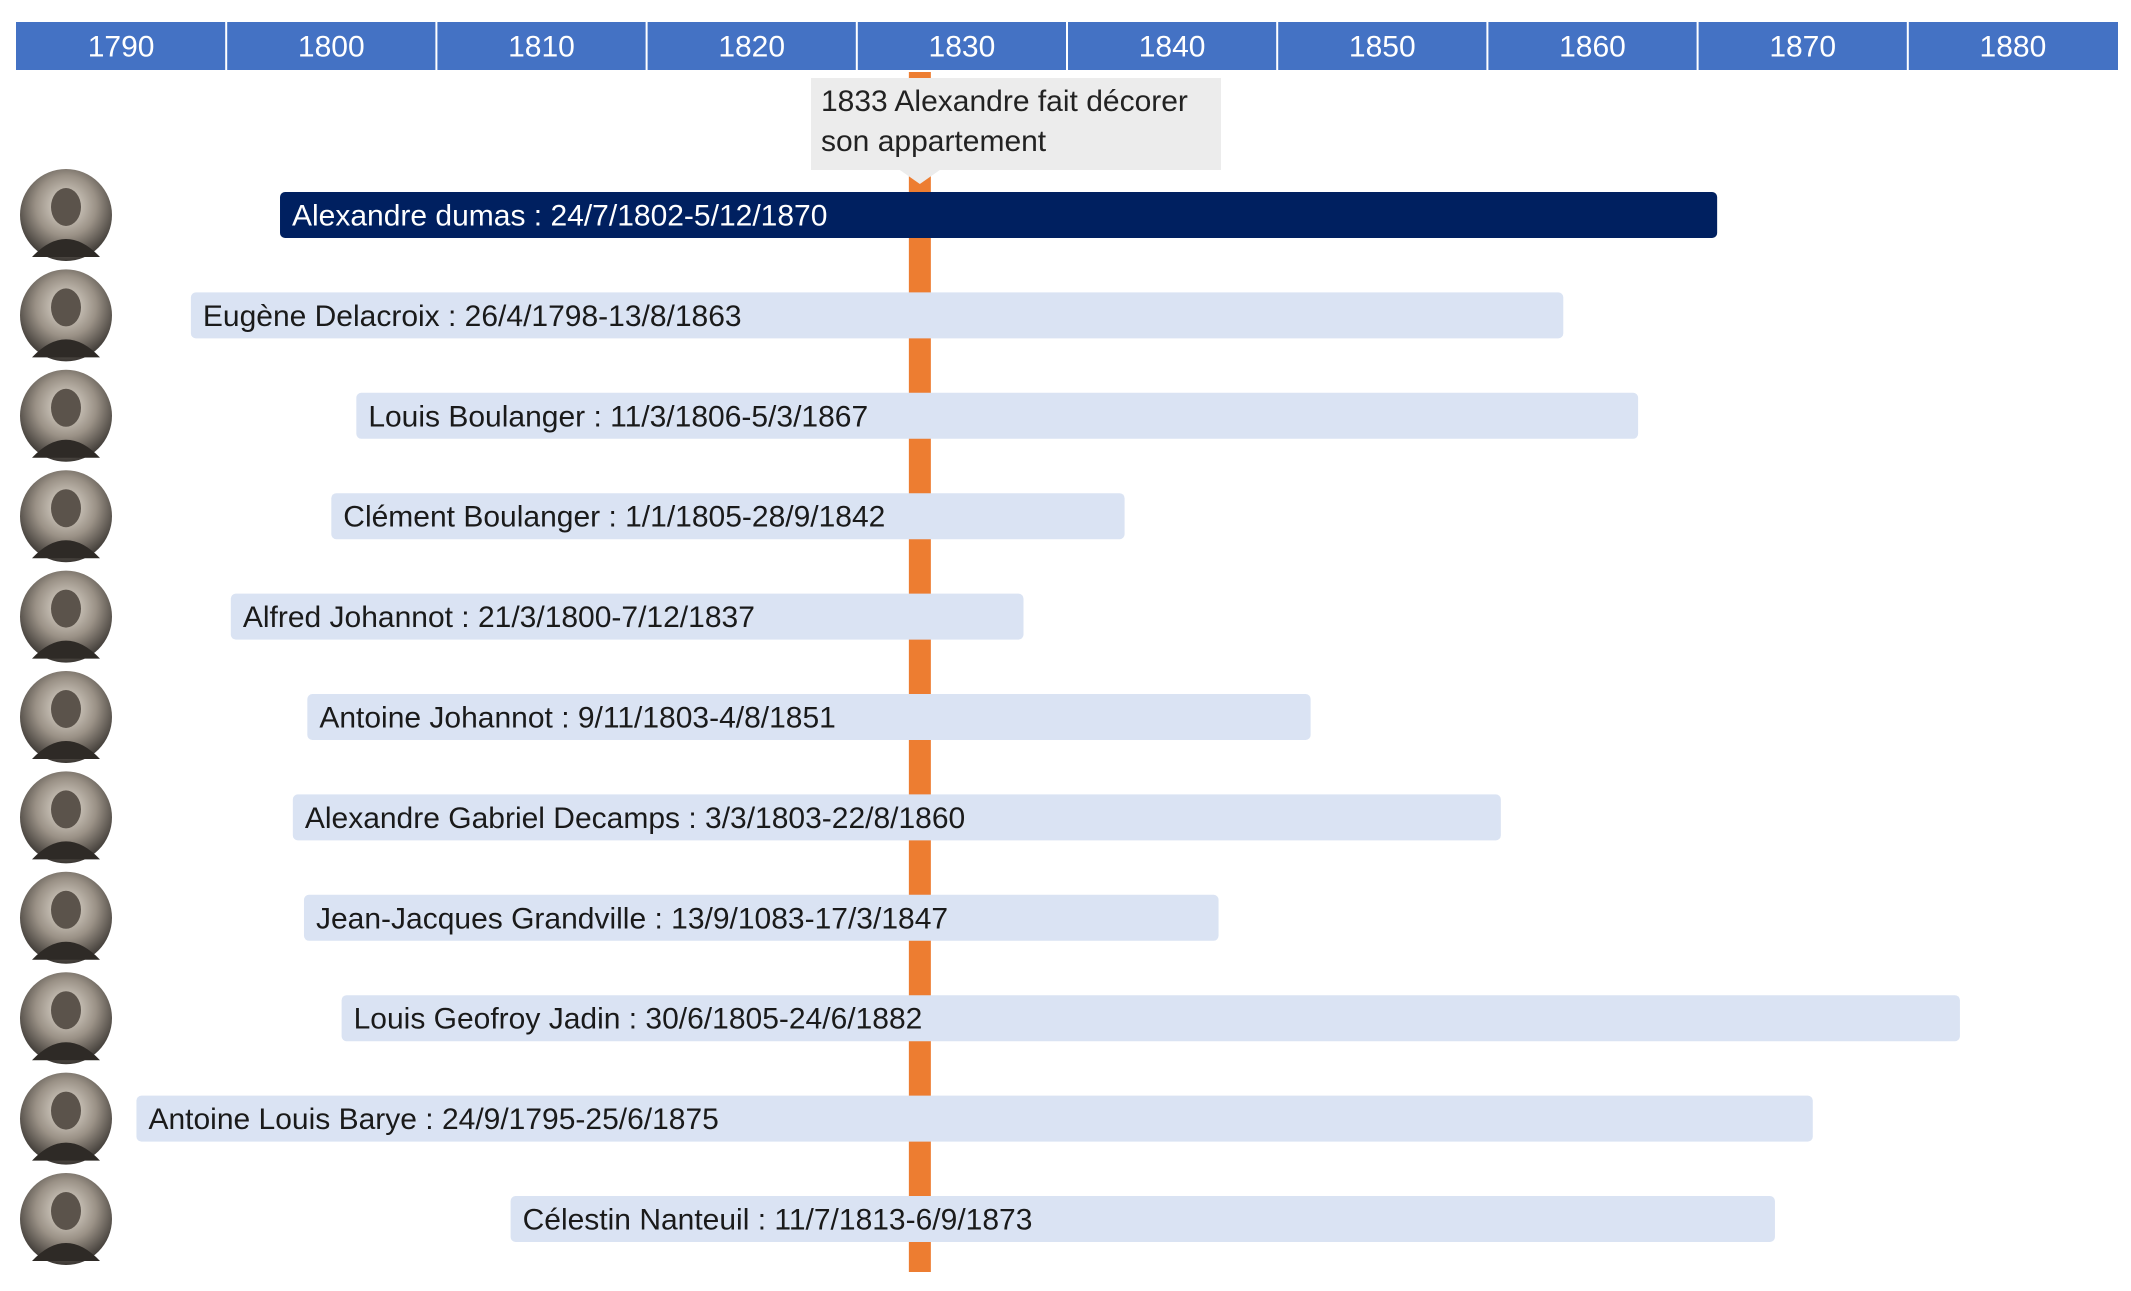 This screenshot has width=2131, height=1291. What do you see at coordinates (472, 316) in the screenshot?
I see `lifespan-label: Eugène Delacroix : 26/4/1798-13/8/1863` at bounding box center [472, 316].